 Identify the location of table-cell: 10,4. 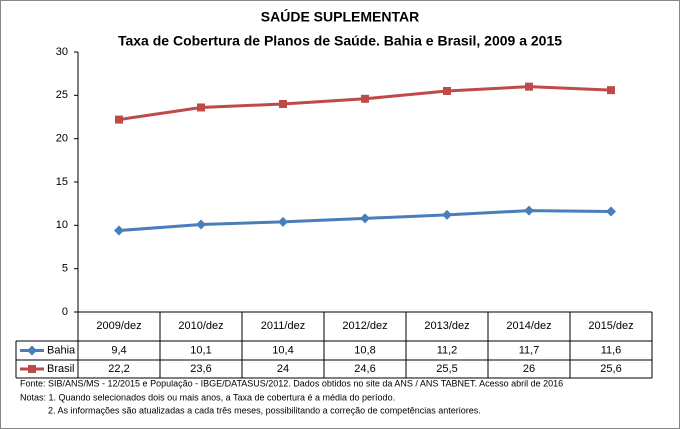
(282, 350).